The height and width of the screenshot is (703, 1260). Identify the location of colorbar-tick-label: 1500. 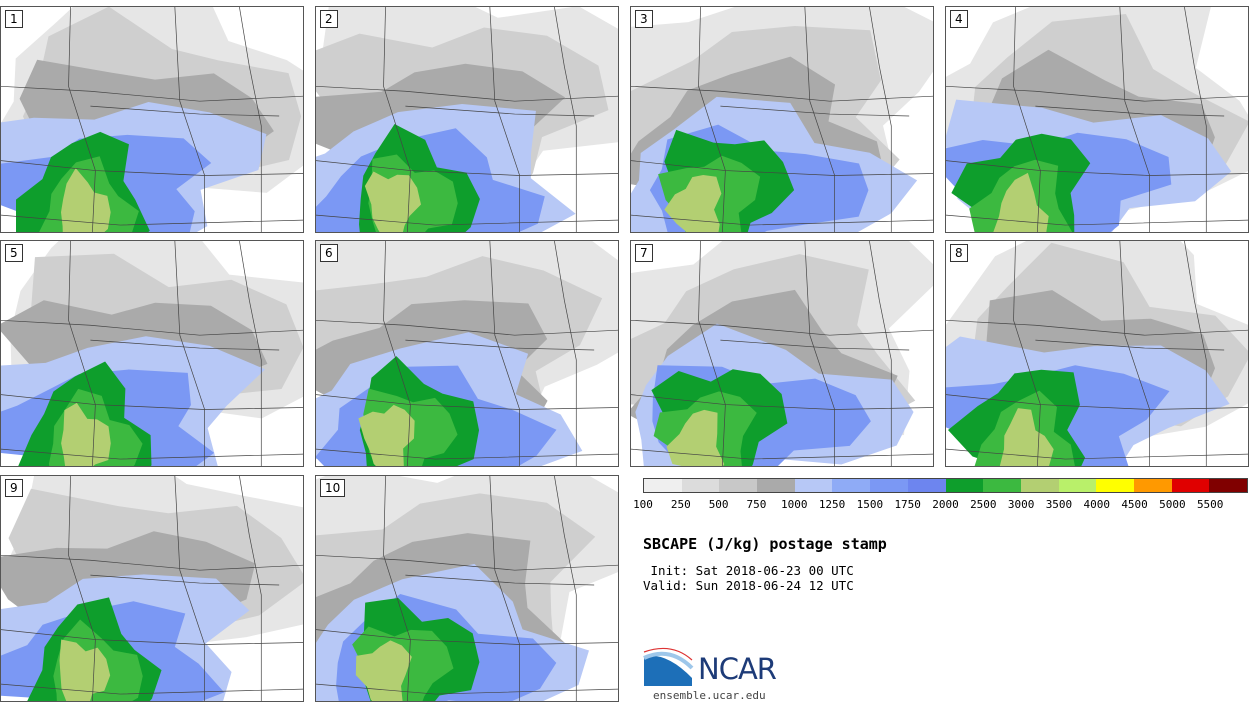
(870, 504).